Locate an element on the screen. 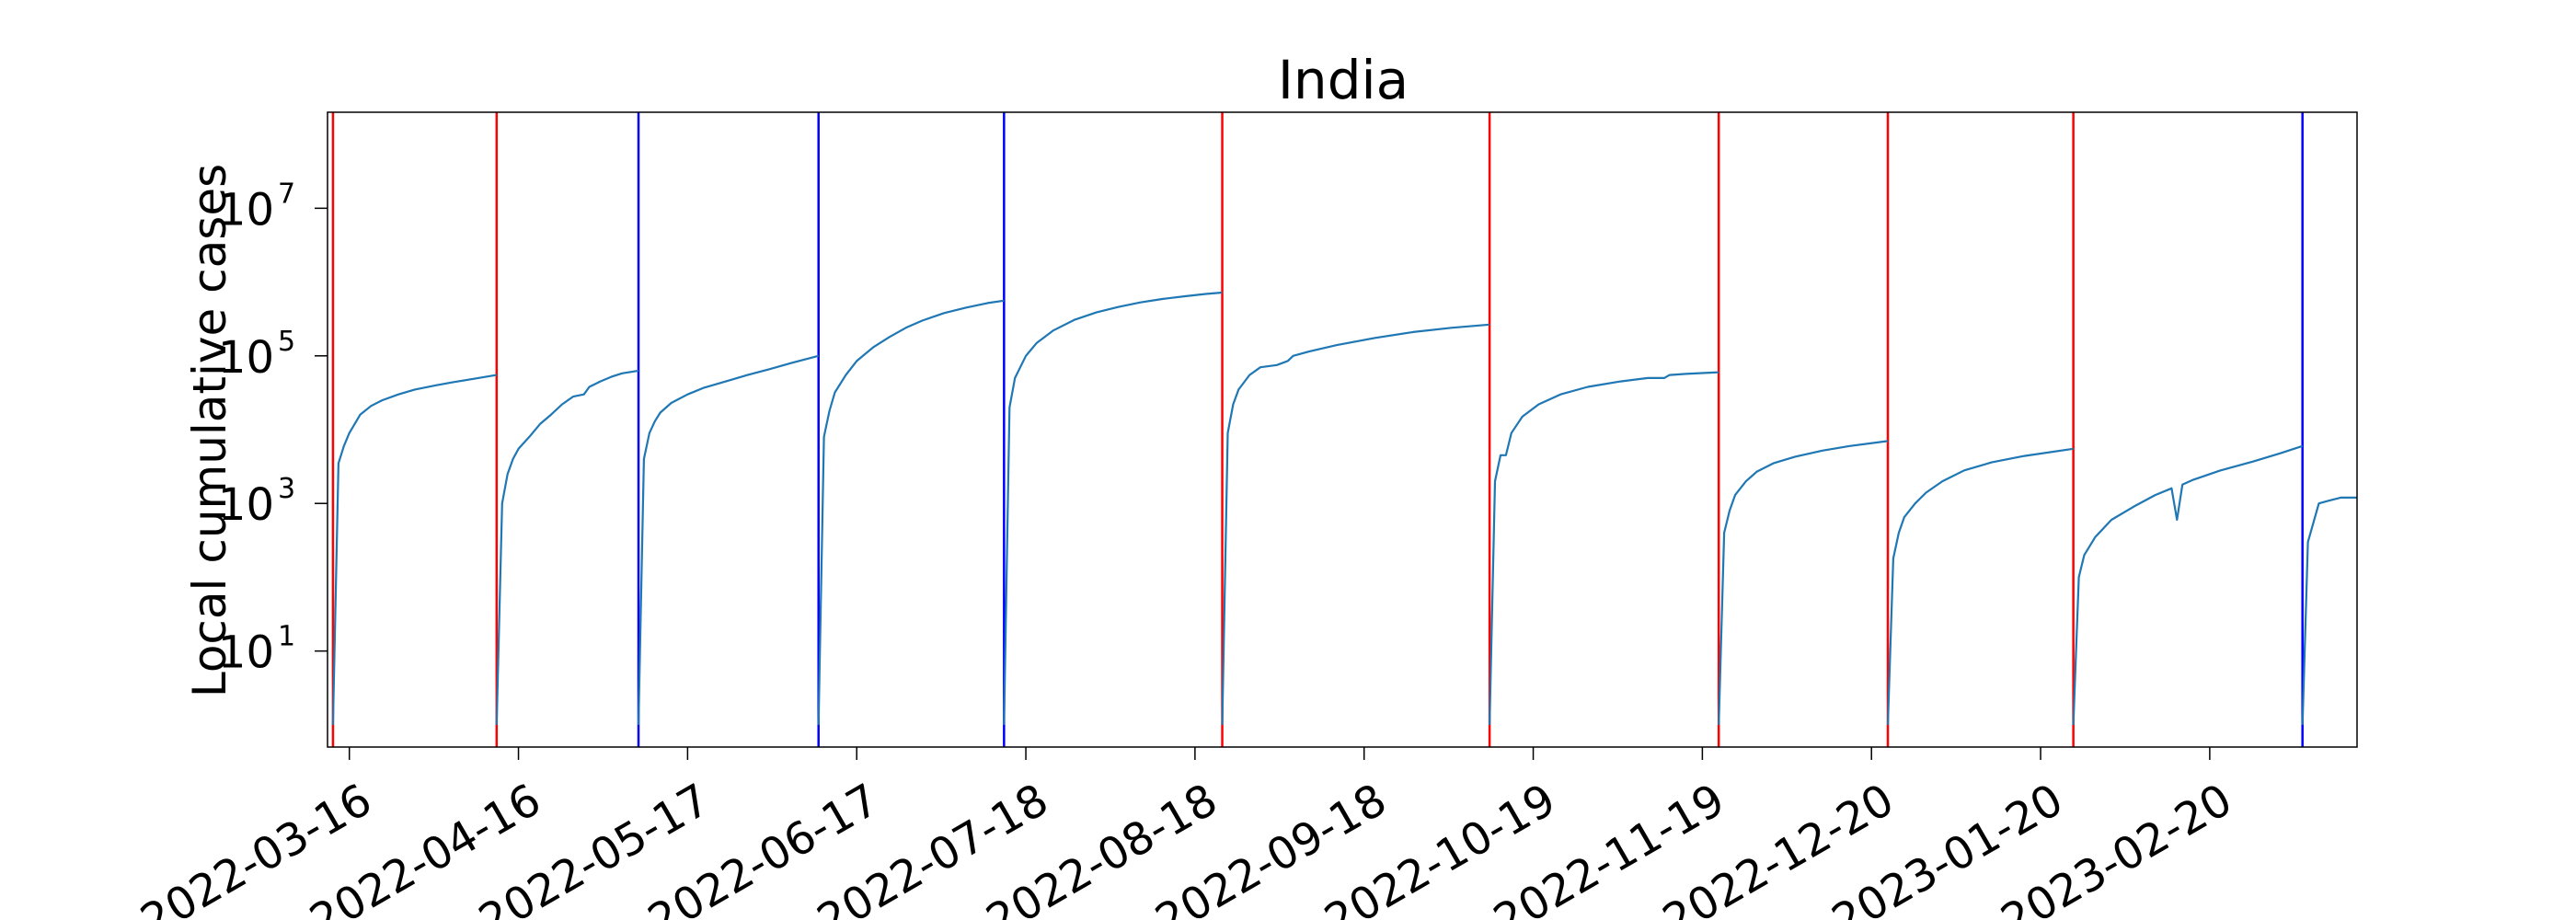 The image size is (2576, 920). chart-title: India is located at coordinates (1343, 80).